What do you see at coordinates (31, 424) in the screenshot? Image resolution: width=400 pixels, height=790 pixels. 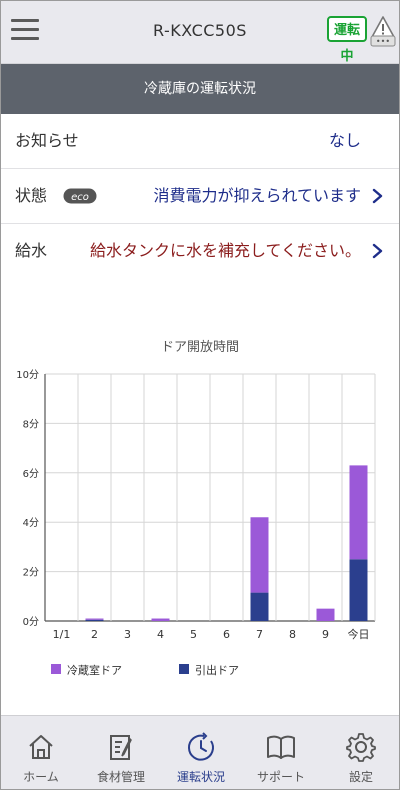 I see `y-tick-label: 8分` at bounding box center [31, 424].